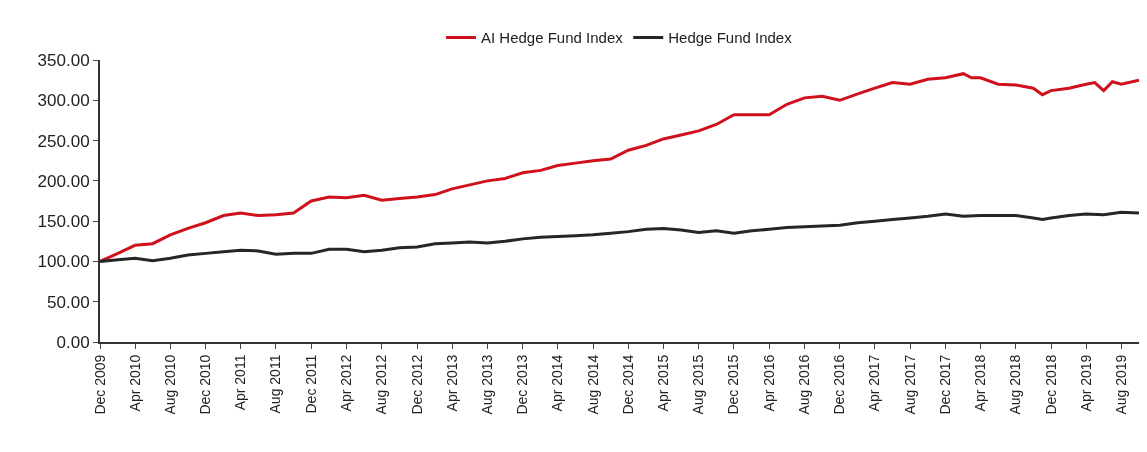  I want to click on line-series, so click(619, 236).